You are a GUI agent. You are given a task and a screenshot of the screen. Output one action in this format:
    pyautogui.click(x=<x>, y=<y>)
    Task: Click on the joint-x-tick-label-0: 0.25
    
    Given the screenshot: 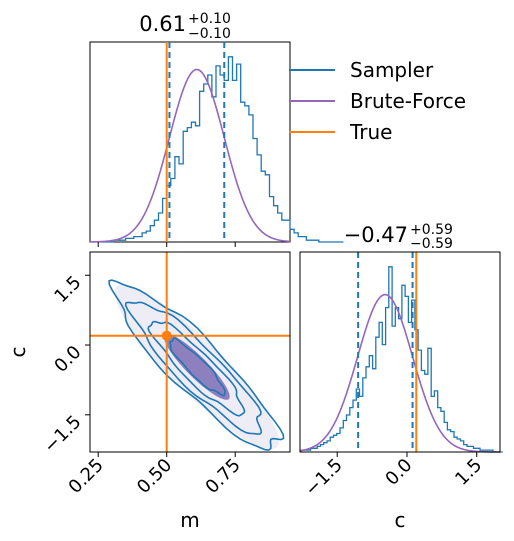 What is the action you would take?
    pyautogui.click(x=86, y=476)
    